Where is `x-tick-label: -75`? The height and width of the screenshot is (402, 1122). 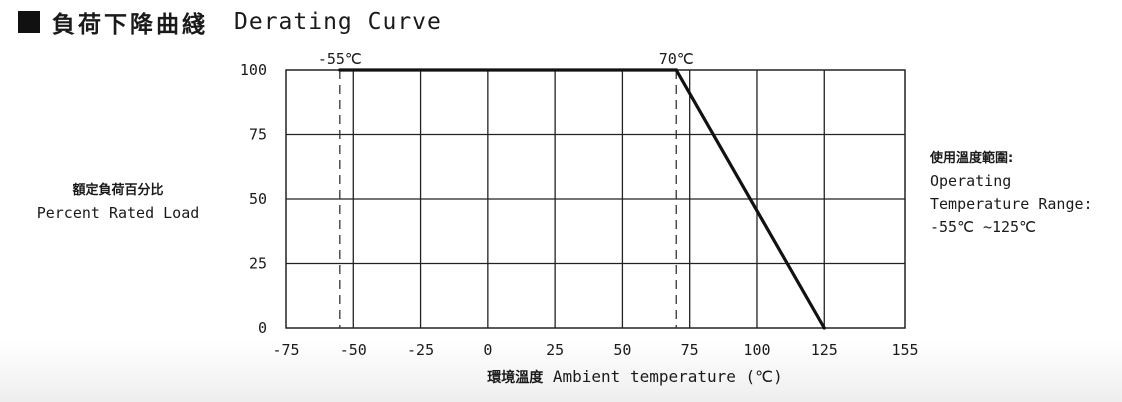 x-tick-label: -75 is located at coordinates (285, 350).